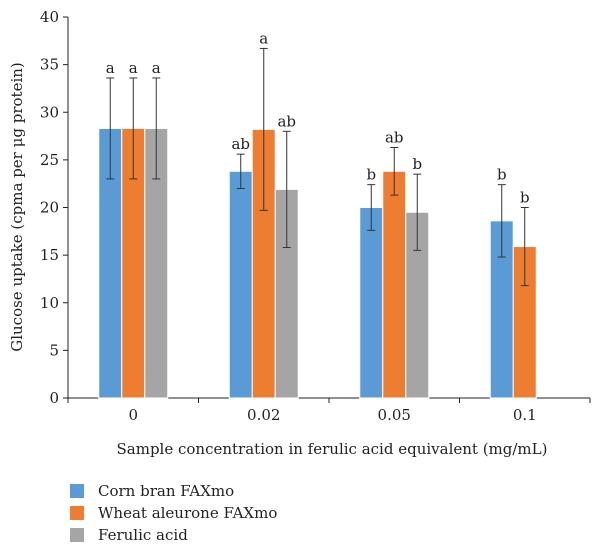 The image size is (595, 558). What do you see at coordinates (133, 415) in the screenshot?
I see `x-tick-label: 0` at bounding box center [133, 415].